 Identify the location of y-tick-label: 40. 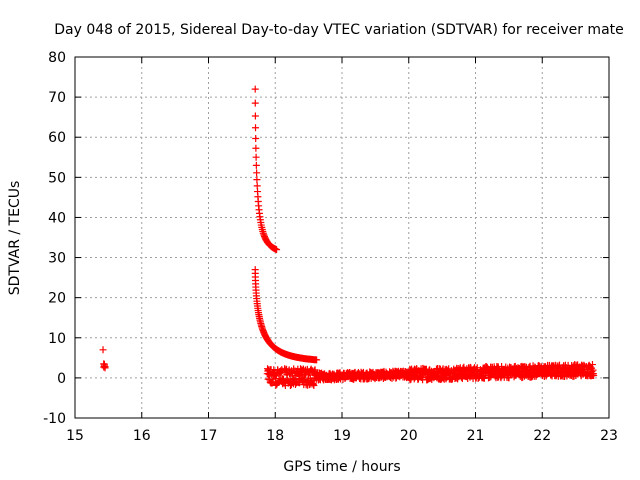
(57, 218).